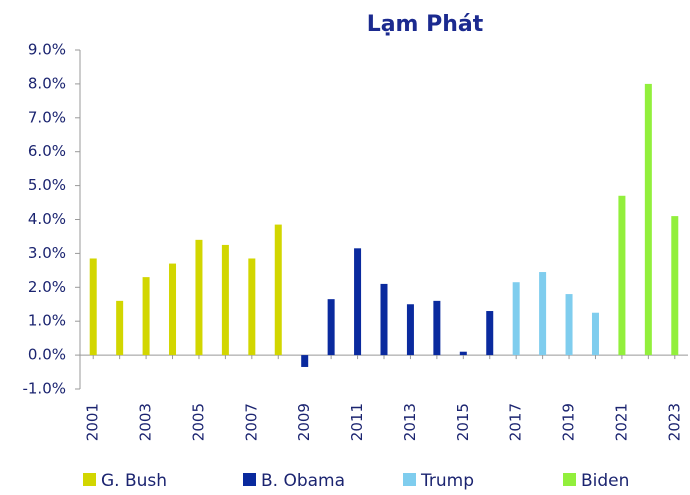 The image size is (690, 495). Describe the element at coordinates (447, 481) in the screenshot. I see `legend-label: Trump` at that location.